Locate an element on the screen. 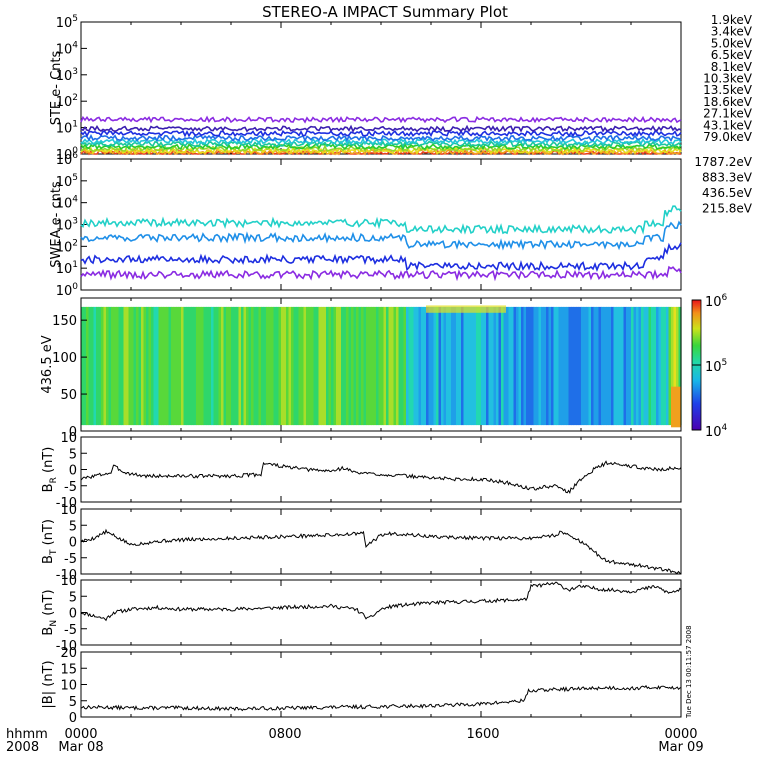 This screenshot has width=780, height=780. bmag-trace is located at coordinates (381, 698).